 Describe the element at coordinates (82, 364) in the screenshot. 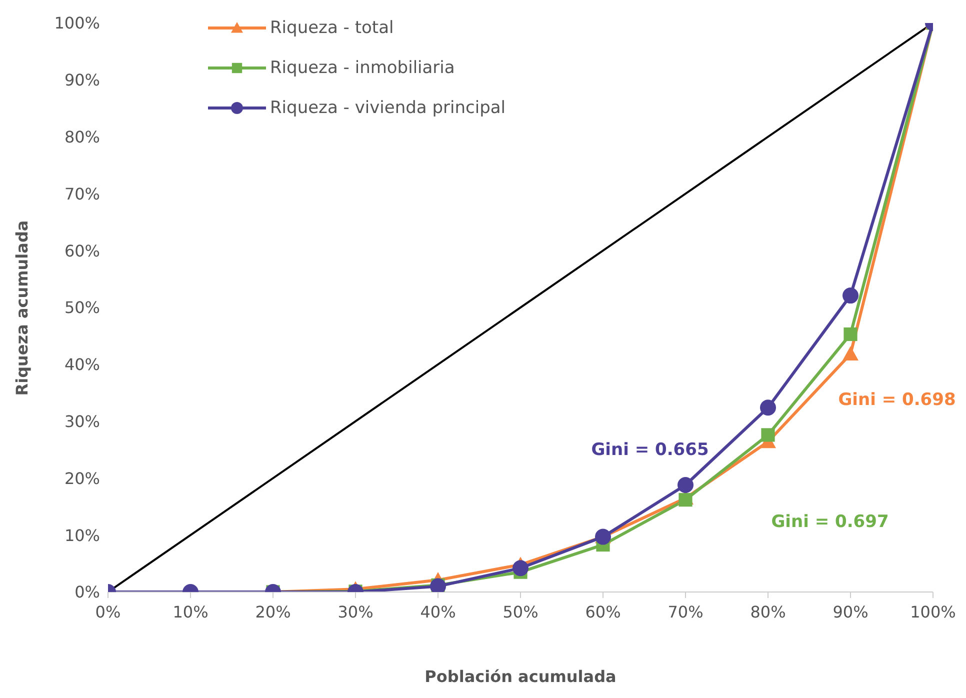

I see `y-tick-label: 40%` at that location.